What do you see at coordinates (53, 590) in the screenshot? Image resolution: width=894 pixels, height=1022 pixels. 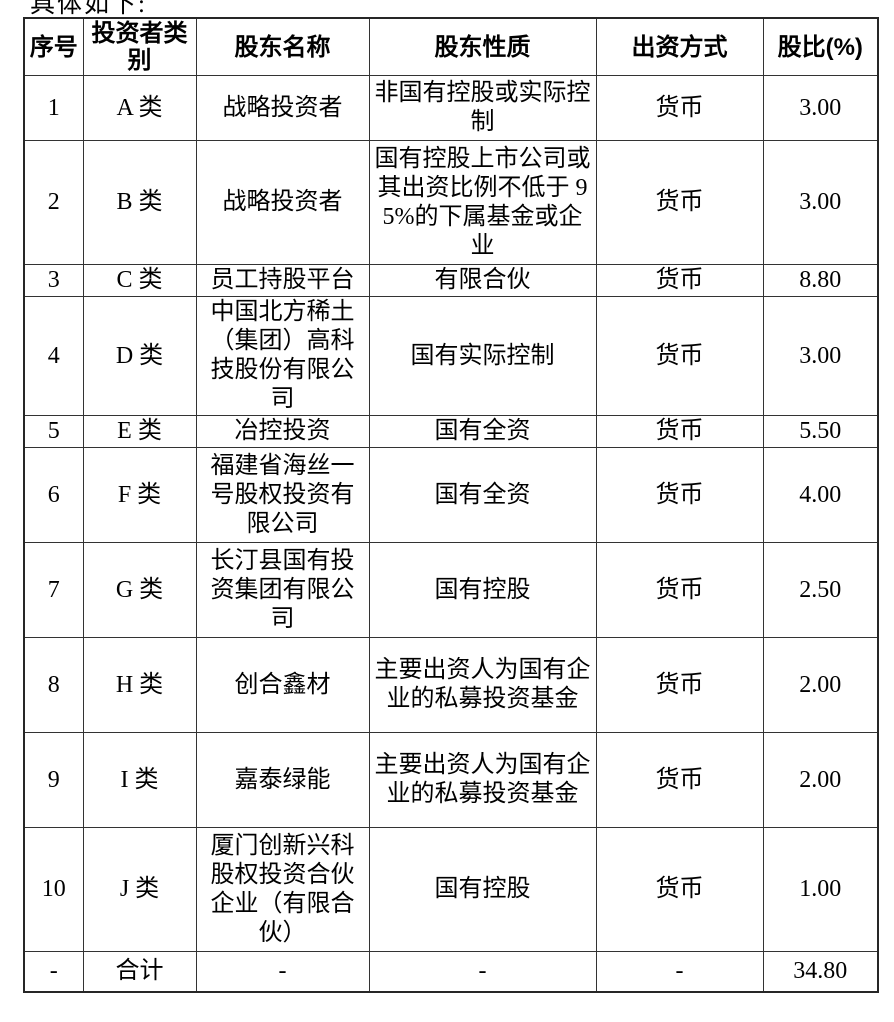 I see `table-cell-index: 7` at bounding box center [53, 590].